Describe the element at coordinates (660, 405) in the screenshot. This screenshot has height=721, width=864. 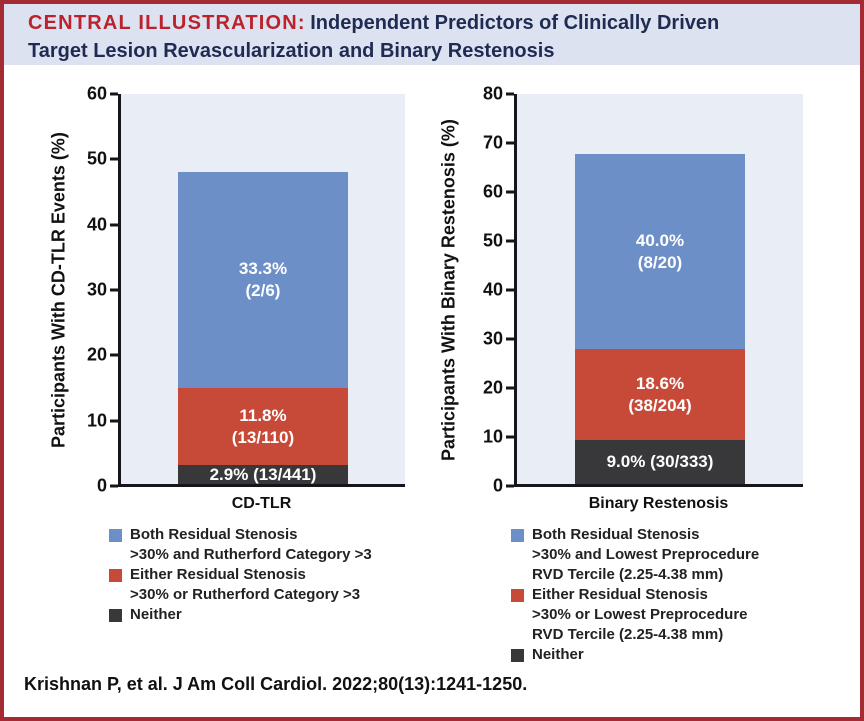
I see `bar-segment-label: (38/204)` at that location.